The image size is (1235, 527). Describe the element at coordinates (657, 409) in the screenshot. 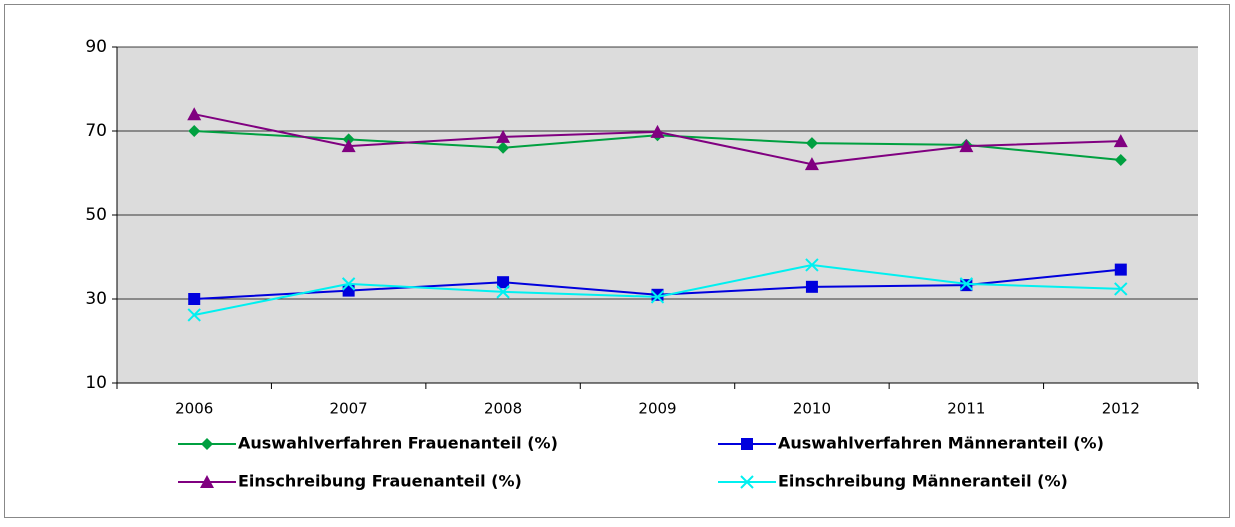

I see `x-tick-label: 2009` at that location.